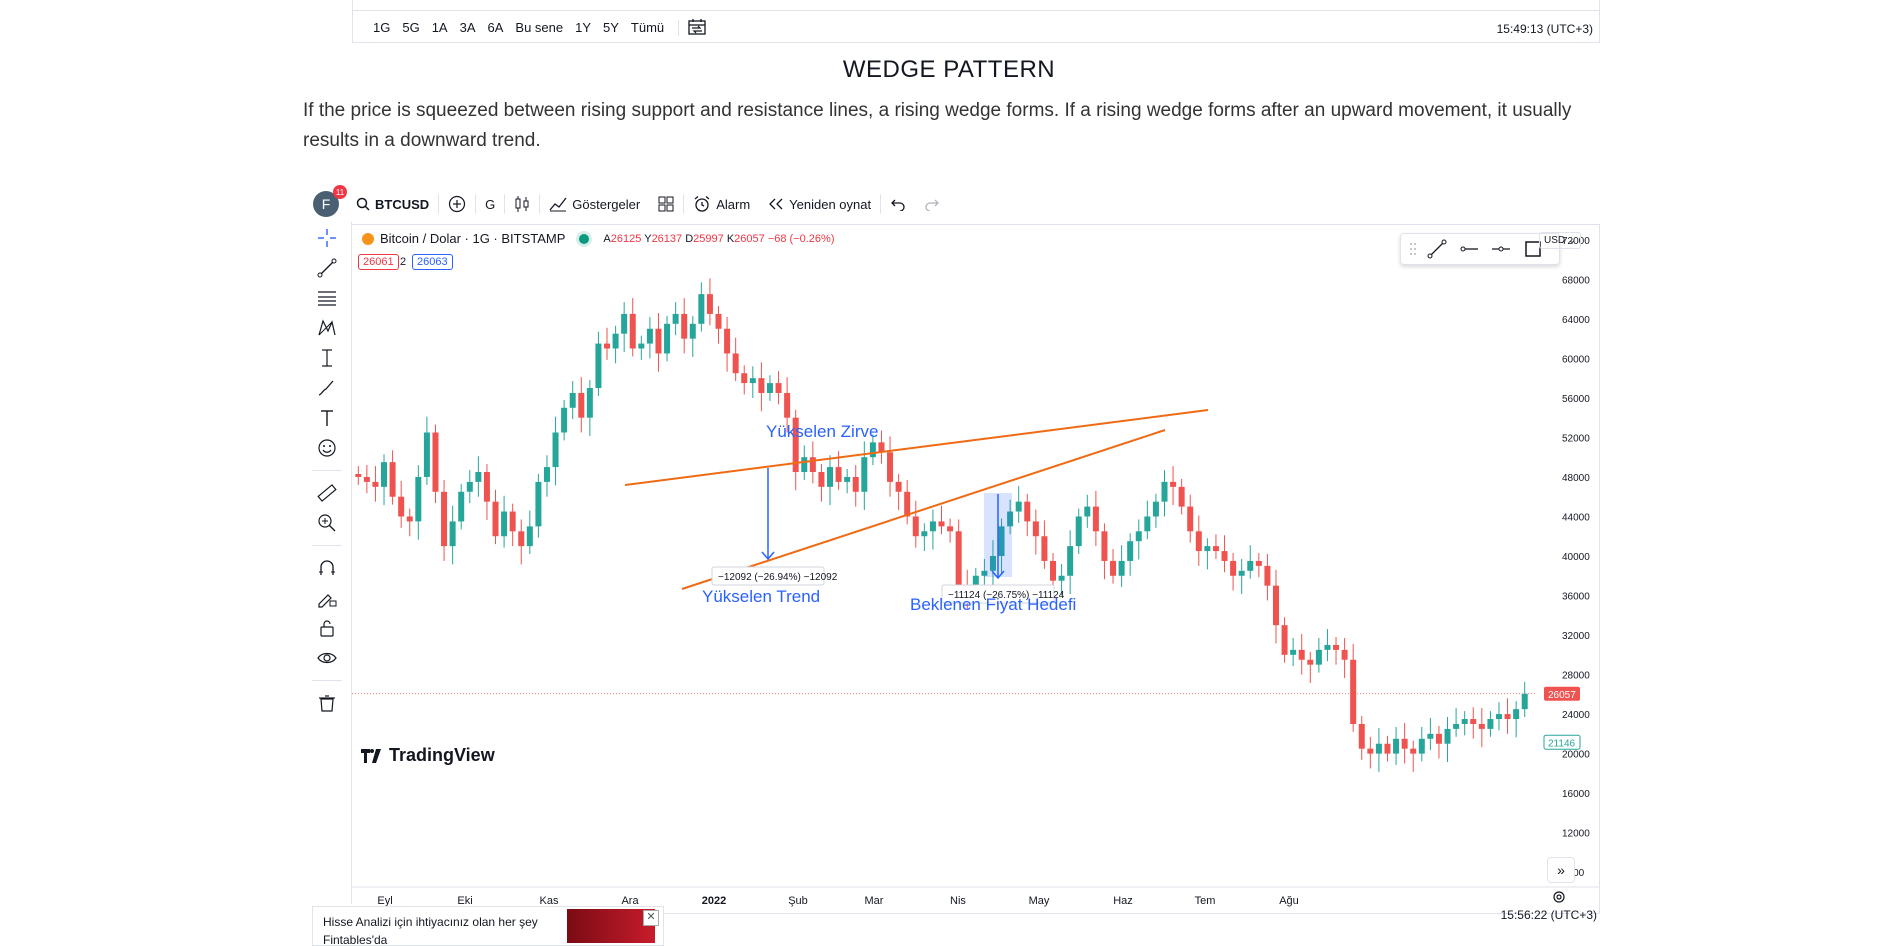 The image size is (1898, 946). I want to click on indicators-button: Göstergeler, so click(594, 204).